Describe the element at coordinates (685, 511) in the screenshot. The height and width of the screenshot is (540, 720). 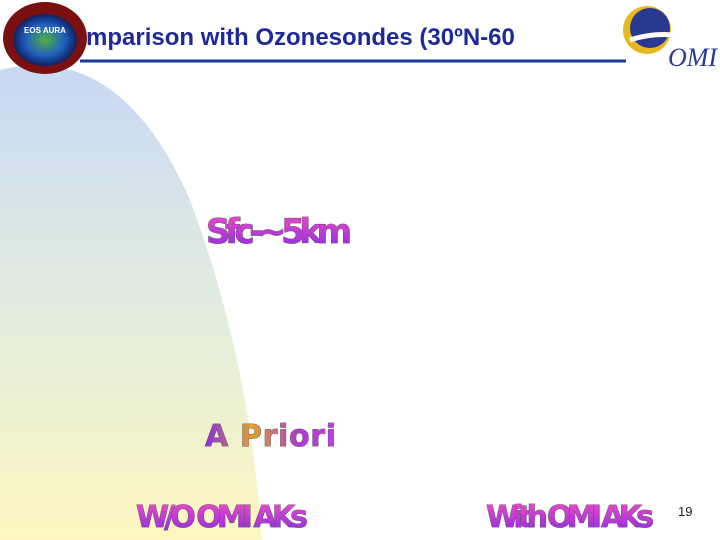
I see `page-number: 19` at that location.